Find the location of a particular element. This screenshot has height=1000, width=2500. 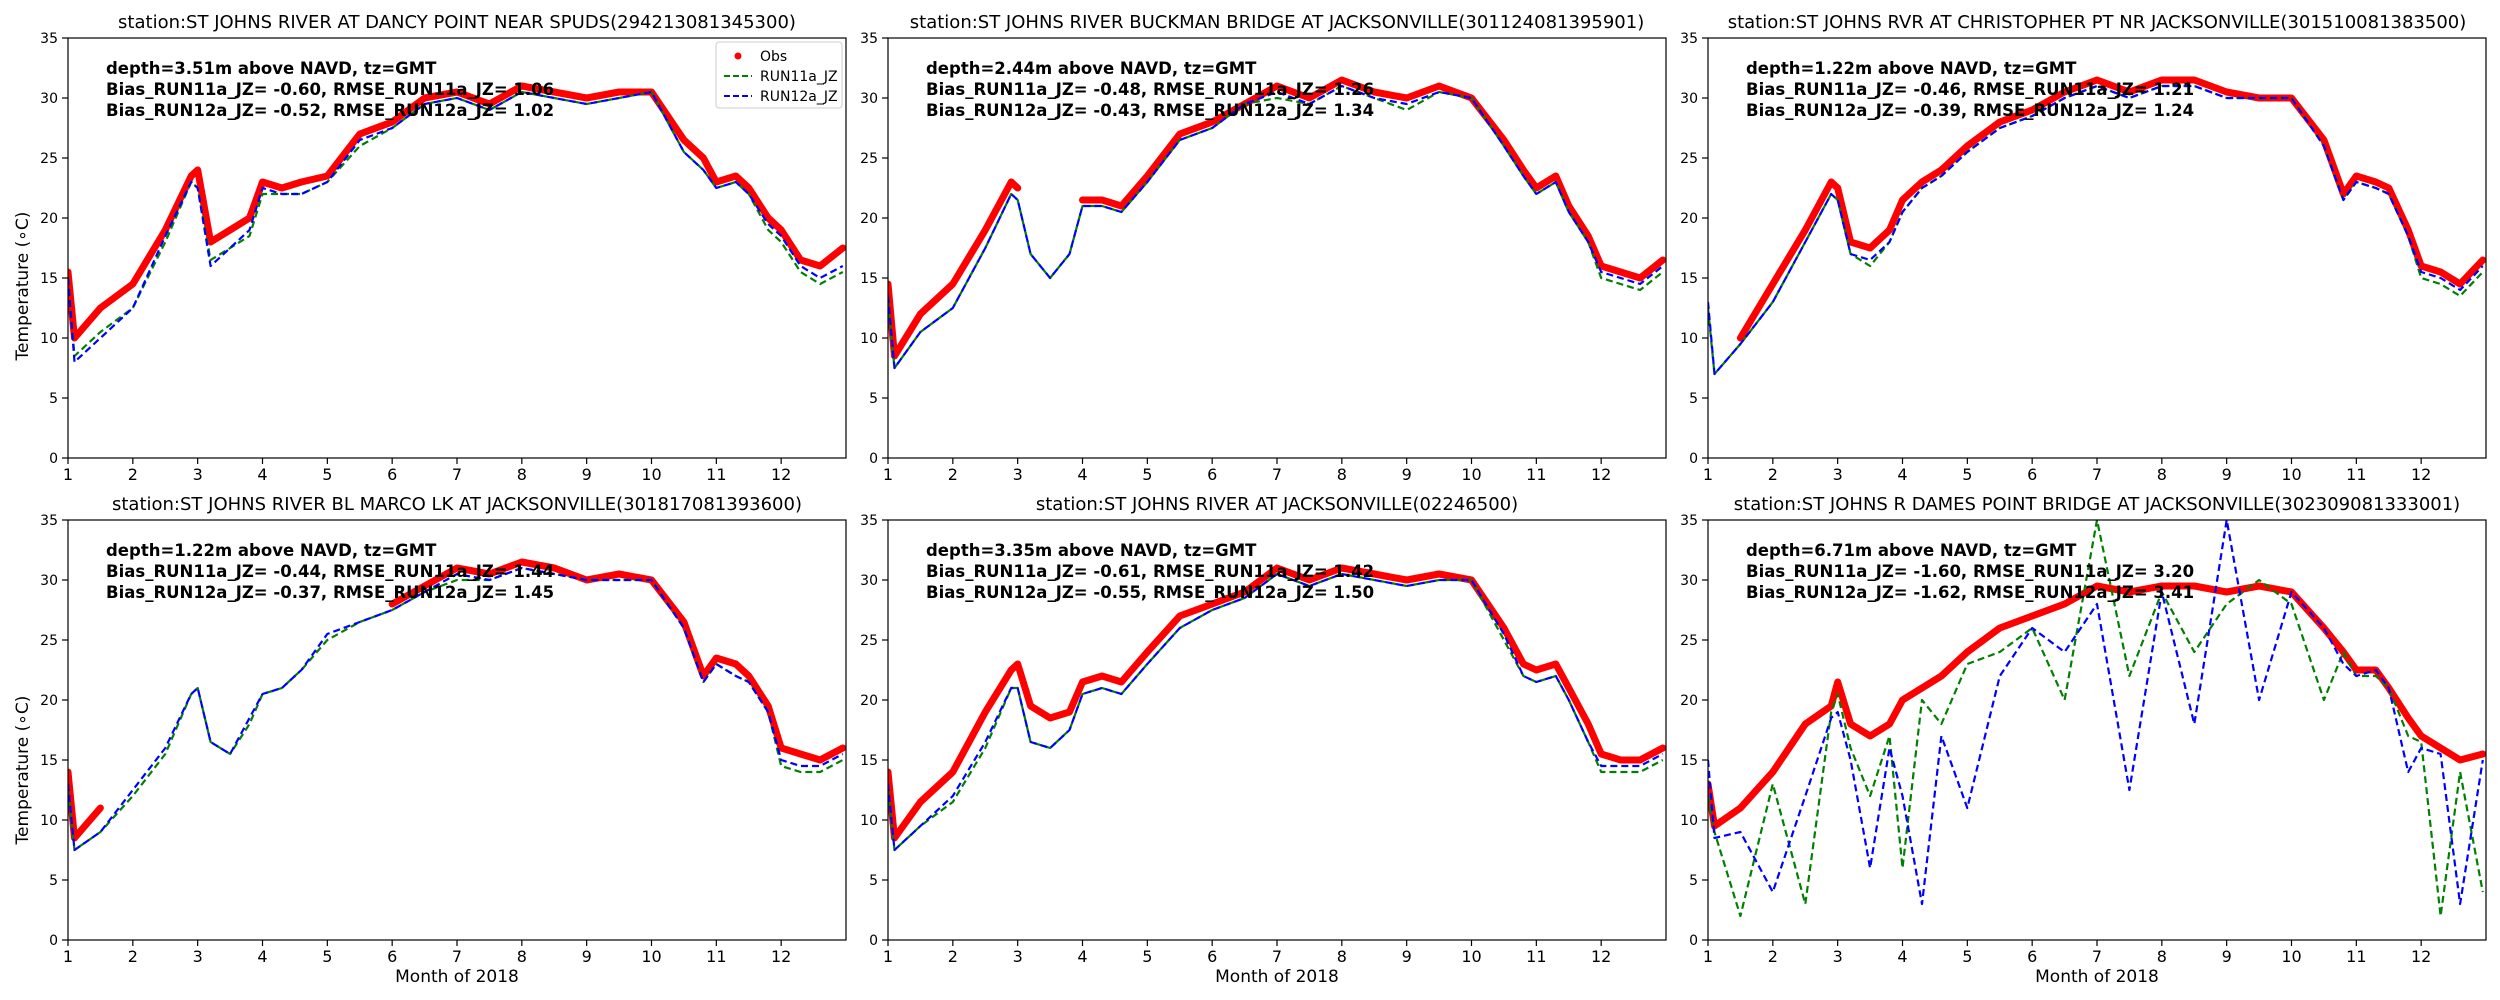

legend-marker-obs is located at coordinates (738, 56).